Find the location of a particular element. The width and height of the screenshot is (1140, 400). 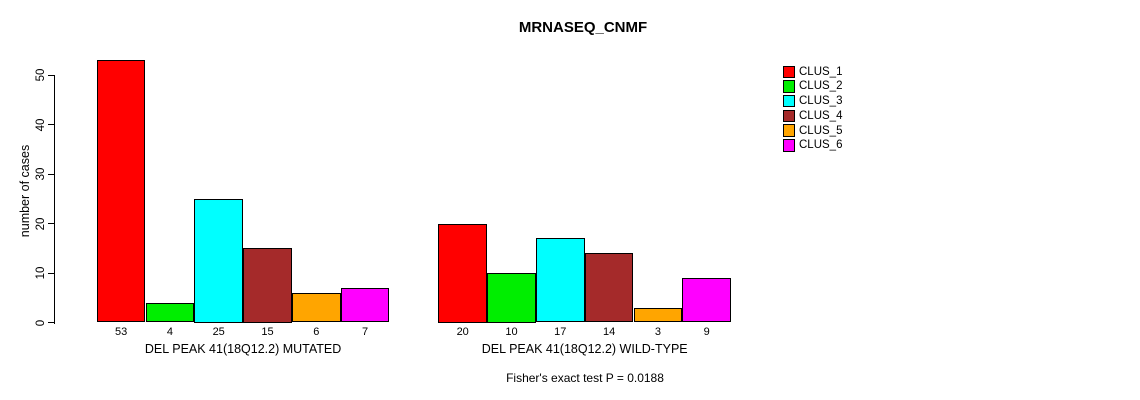

legend-label: CLUS_2 is located at coordinates (821, 86).